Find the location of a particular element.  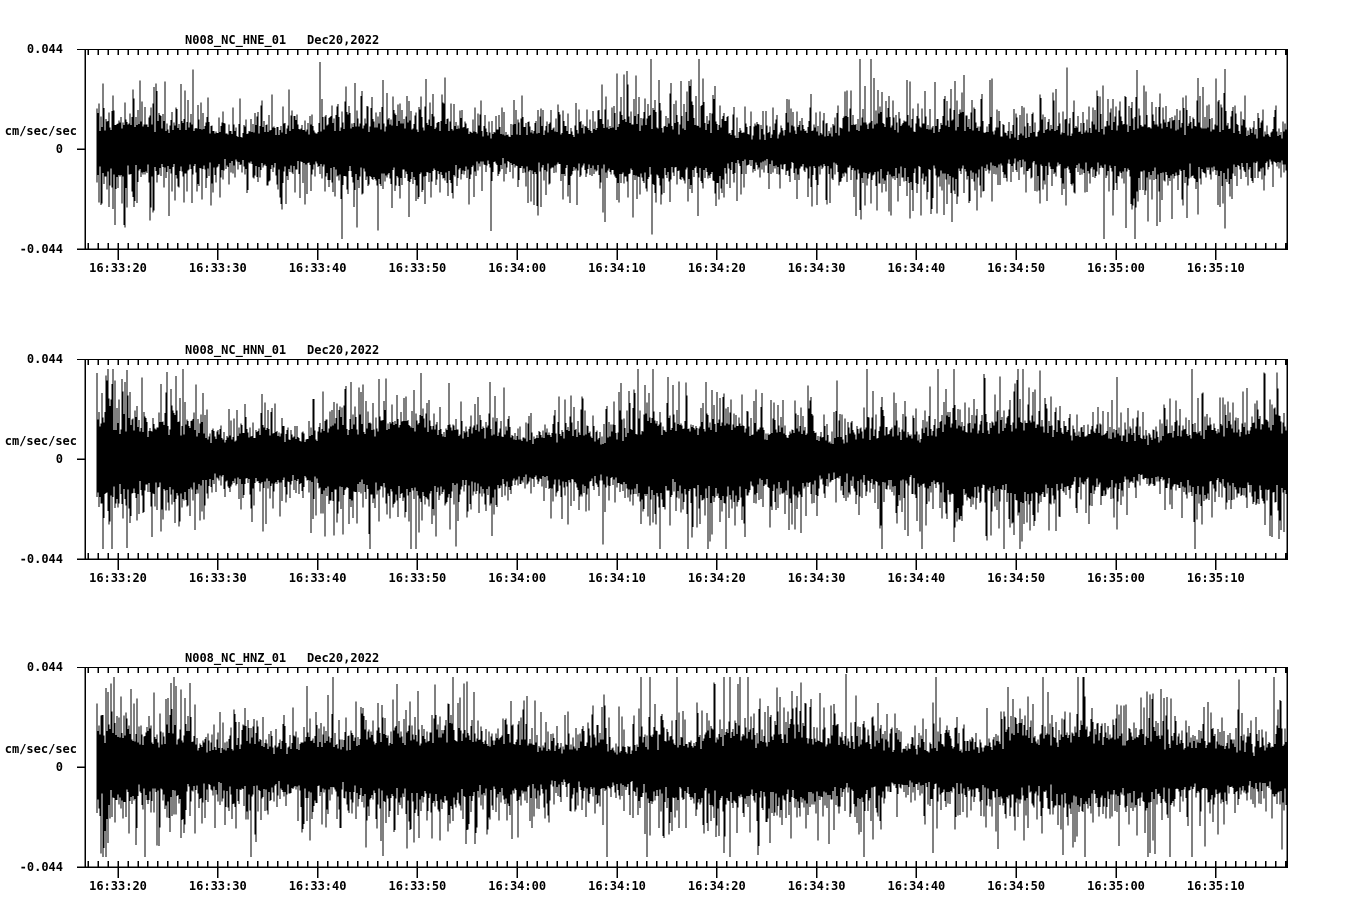

panel-title-channel: N008_NC_HNE_01 is located at coordinates (236, 40).